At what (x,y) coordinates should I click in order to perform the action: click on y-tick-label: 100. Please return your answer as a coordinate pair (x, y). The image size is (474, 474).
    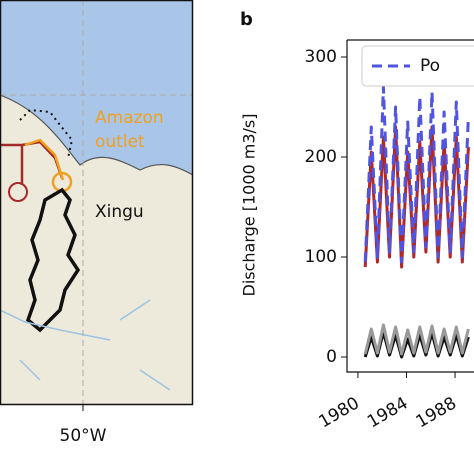
    Looking at the image, I should click on (321, 257).